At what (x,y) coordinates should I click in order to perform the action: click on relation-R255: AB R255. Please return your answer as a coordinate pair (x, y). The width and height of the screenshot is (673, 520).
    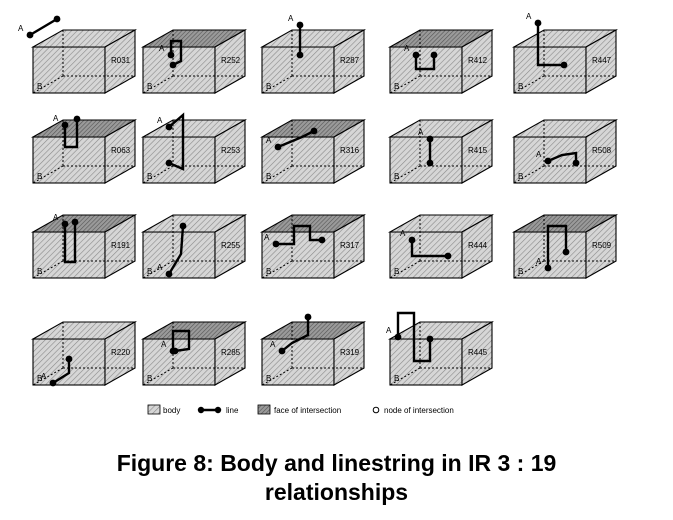
    Looking at the image, I should click on (194, 246).